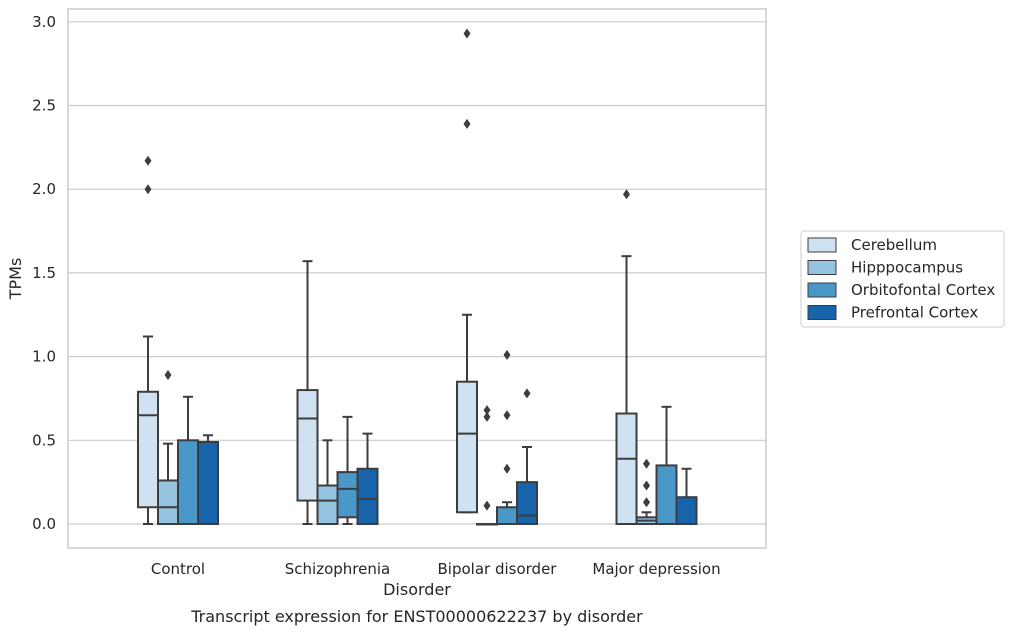 The width and height of the screenshot is (1014, 634). I want to click on y-axis-title: TPMs, so click(15, 279).